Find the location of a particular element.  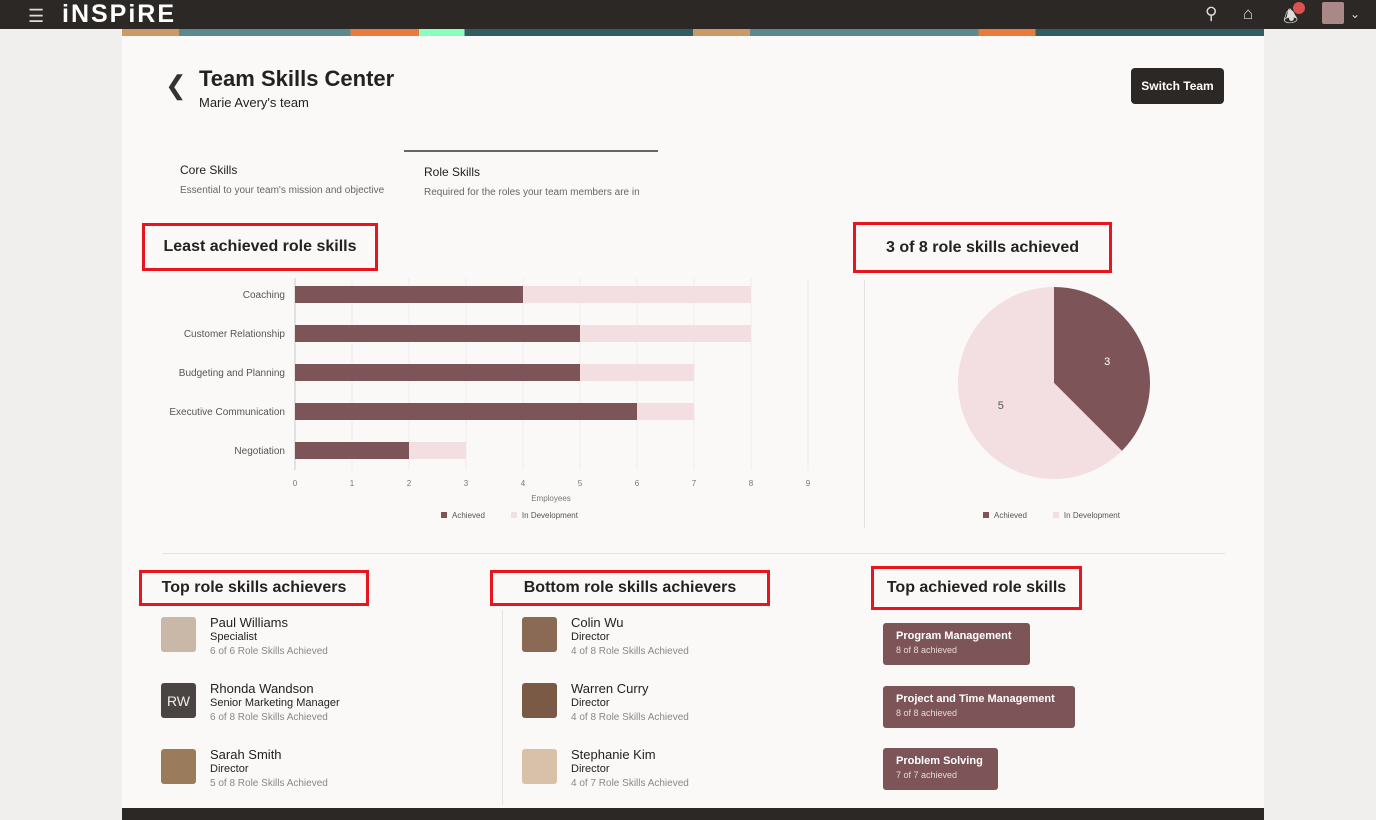

y-tick-label: Customer Relationship is located at coordinates (235, 334).